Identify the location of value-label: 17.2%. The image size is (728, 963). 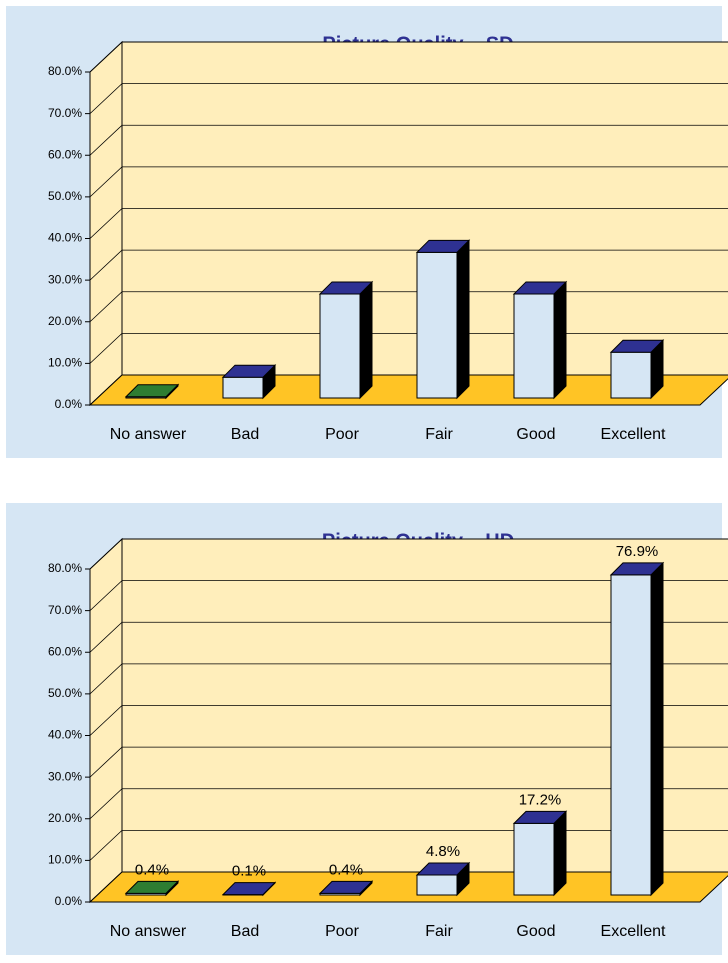
(540, 799).